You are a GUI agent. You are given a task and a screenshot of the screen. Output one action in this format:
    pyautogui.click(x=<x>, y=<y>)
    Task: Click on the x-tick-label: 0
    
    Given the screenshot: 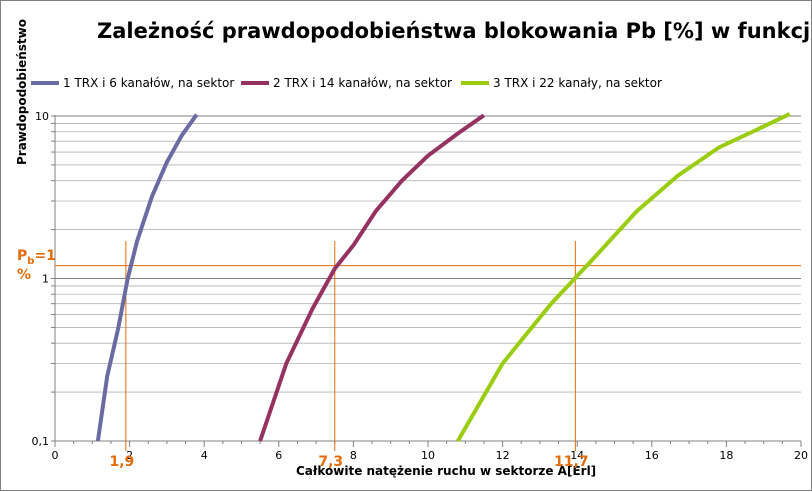 What is the action you would take?
    pyautogui.click(x=55, y=455)
    